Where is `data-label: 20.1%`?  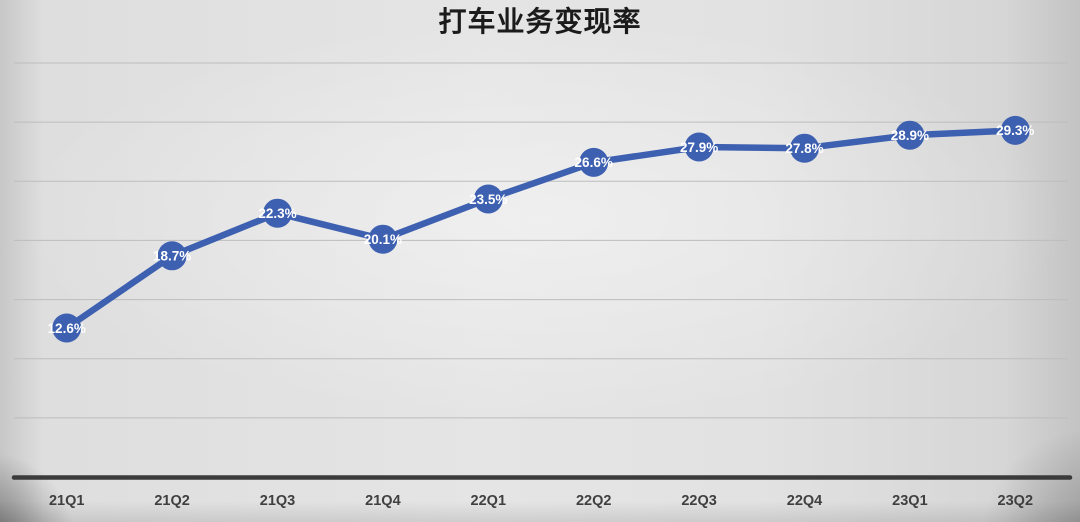
data-label: 20.1% is located at coordinates (383, 239).